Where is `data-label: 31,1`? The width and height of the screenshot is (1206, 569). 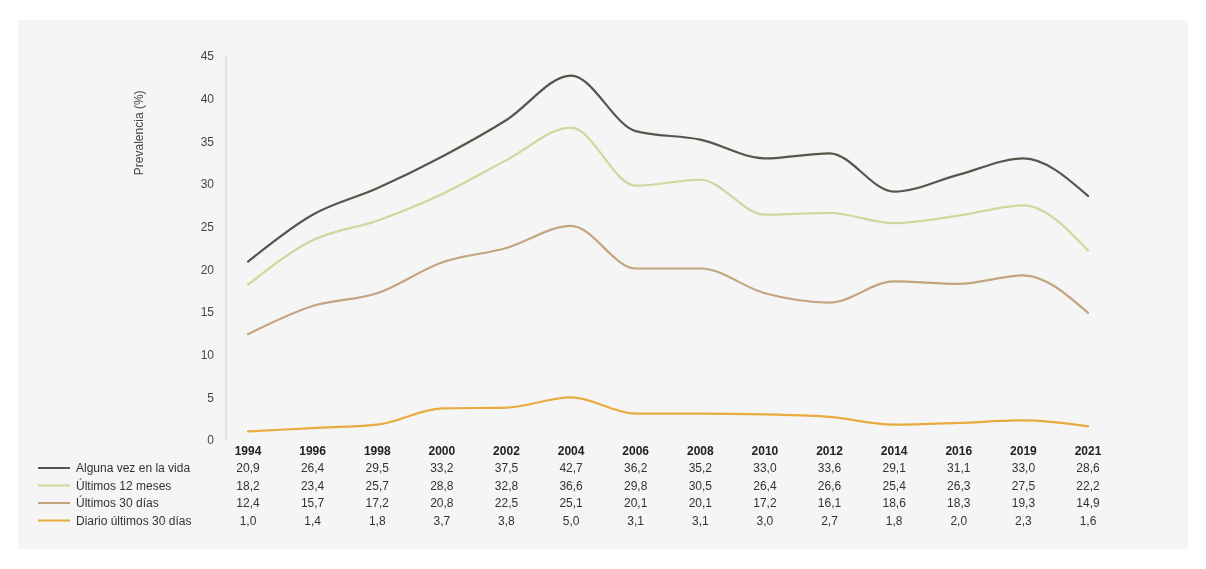 data-label: 31,1 is located at coordinates (959, 468).